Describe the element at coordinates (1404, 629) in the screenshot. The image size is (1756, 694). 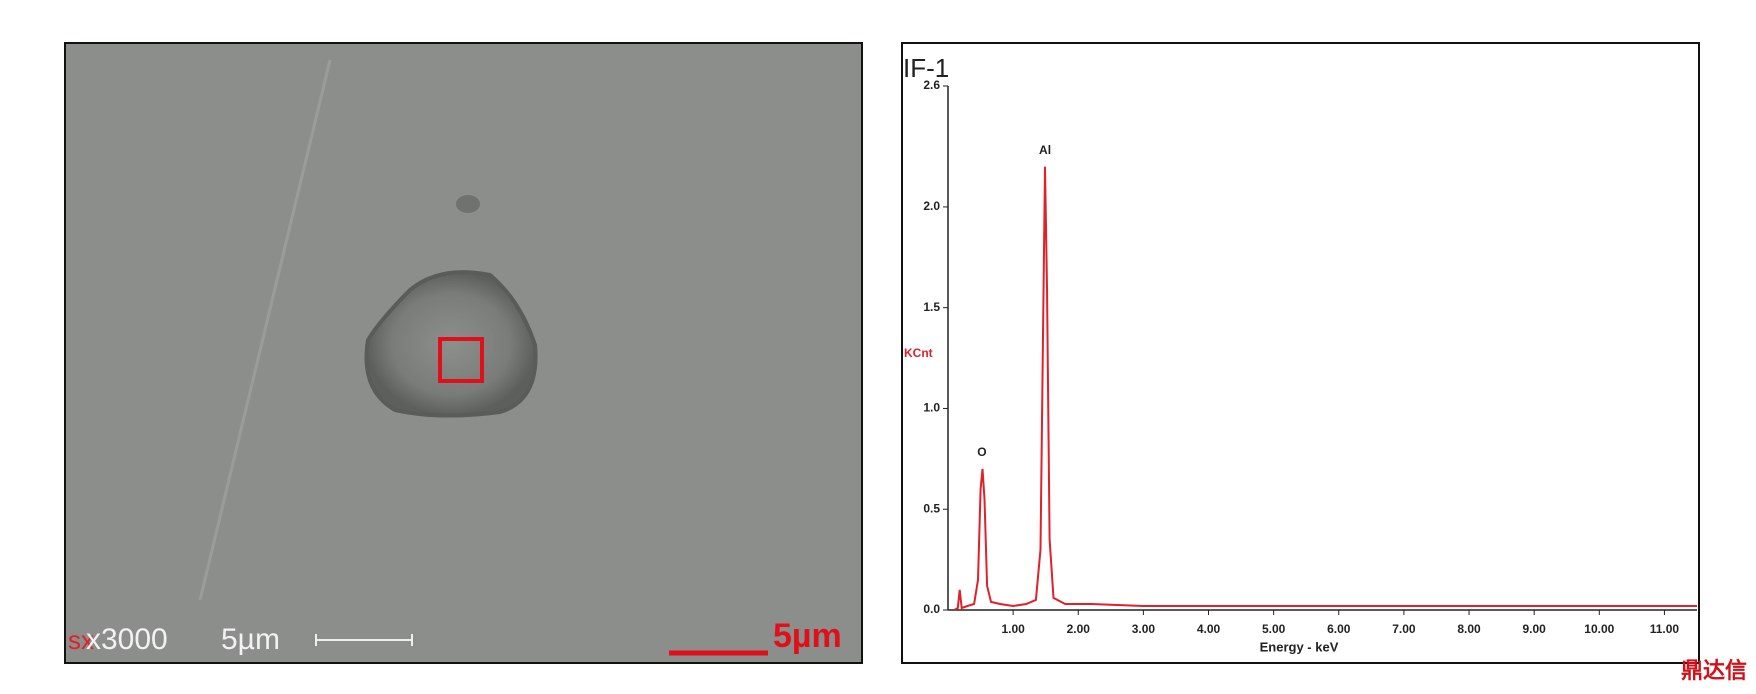
I see `x-tick-label: 7.00` at that location.